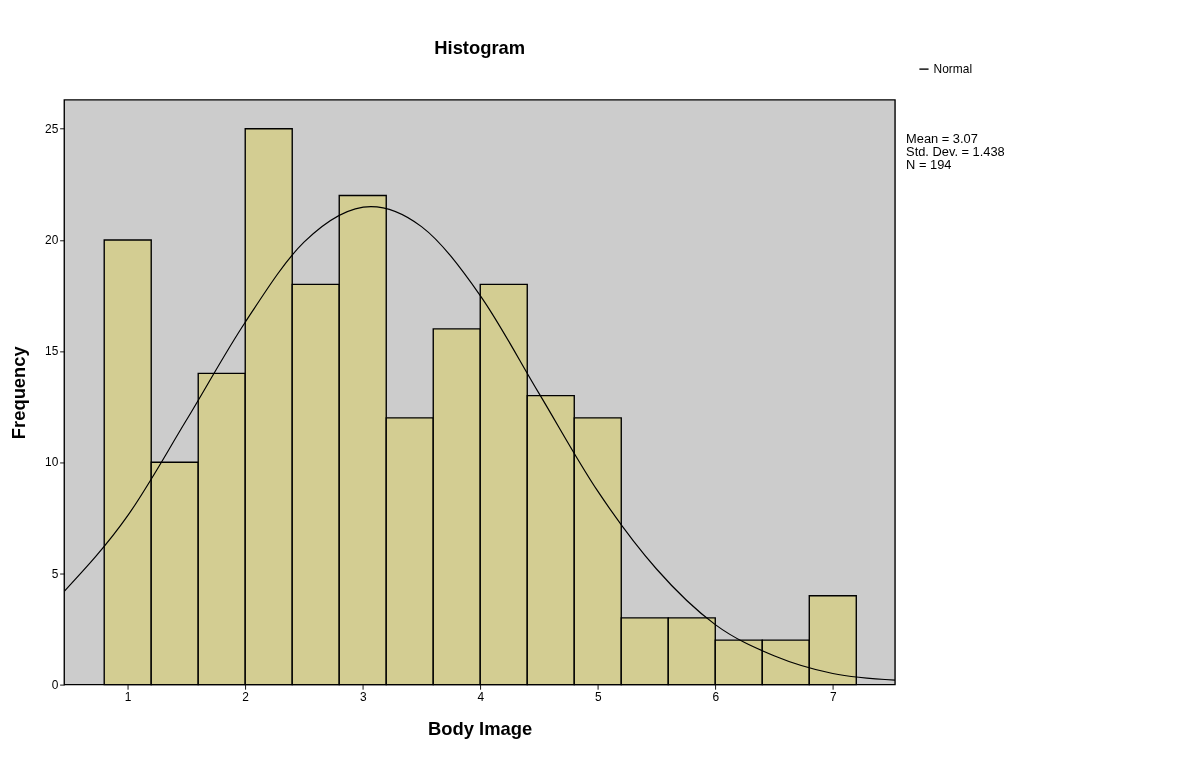 This screenshot has width=1198, height=766. What do you see at coordinates (481, 696) in the screenshot?
I see `x-tick-label: 4` at bounding box center [481, 696].